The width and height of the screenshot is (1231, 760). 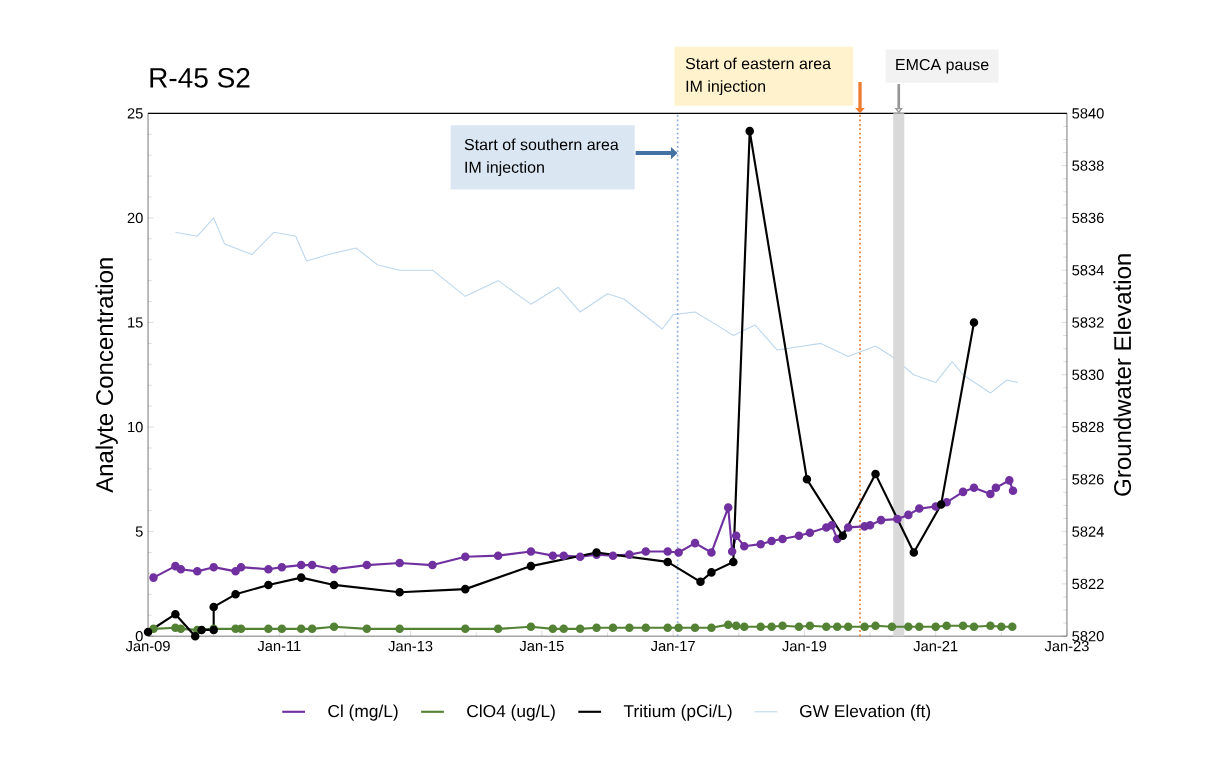 What do you see at coordinates (1088, 218) in the screenshot?
I see `y2-tick-label: 5836` at bounding box center [1088, 218].